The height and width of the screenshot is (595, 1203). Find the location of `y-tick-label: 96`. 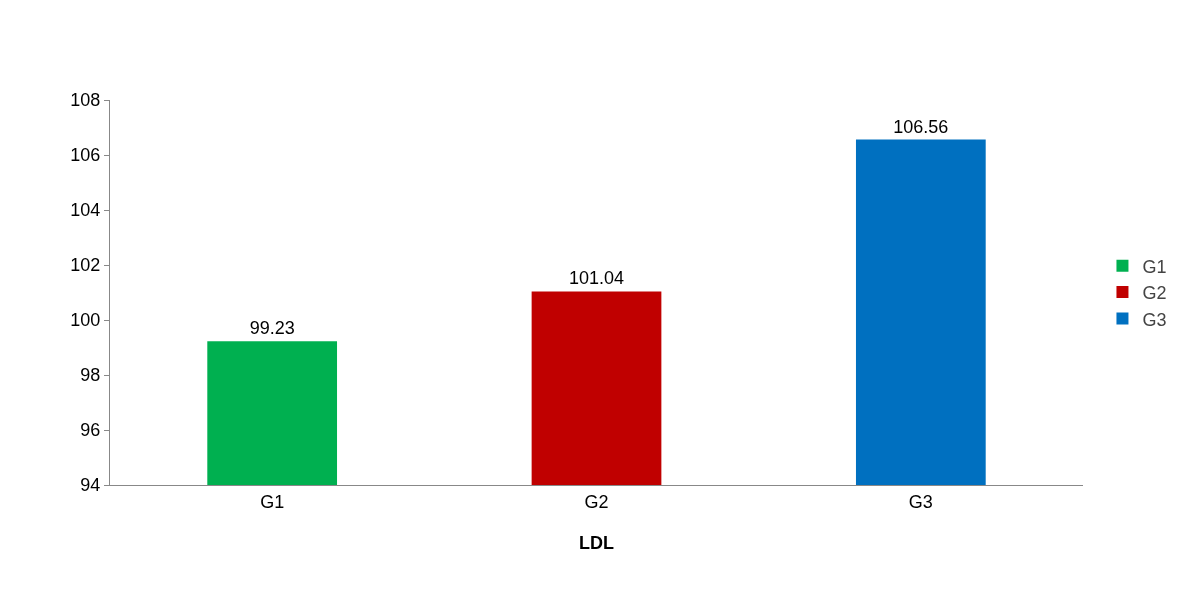

y-tick-label: 96 is located at coordinates (90, 430).